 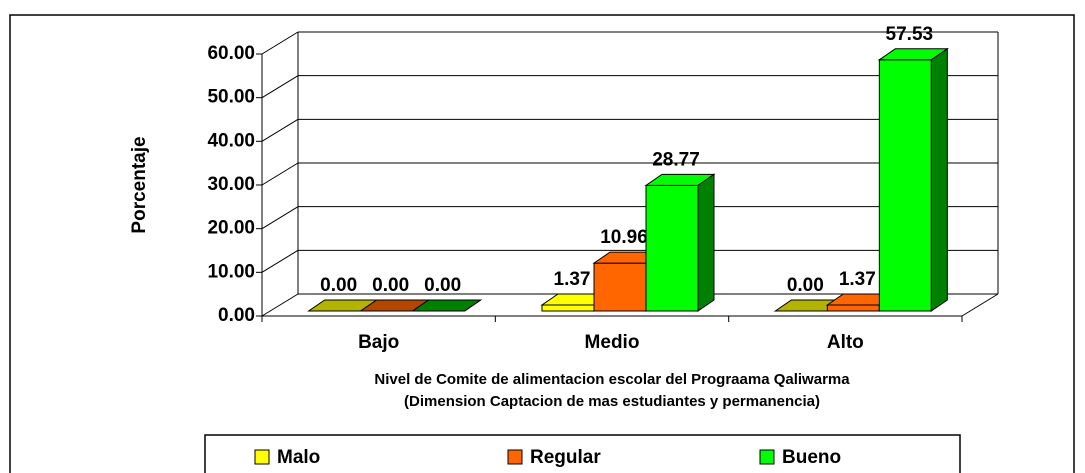 What do you see at coordinates (231, 53) in the screenshot?
I see `y-tick-label: 60.00` at bounding box center [231, 53].